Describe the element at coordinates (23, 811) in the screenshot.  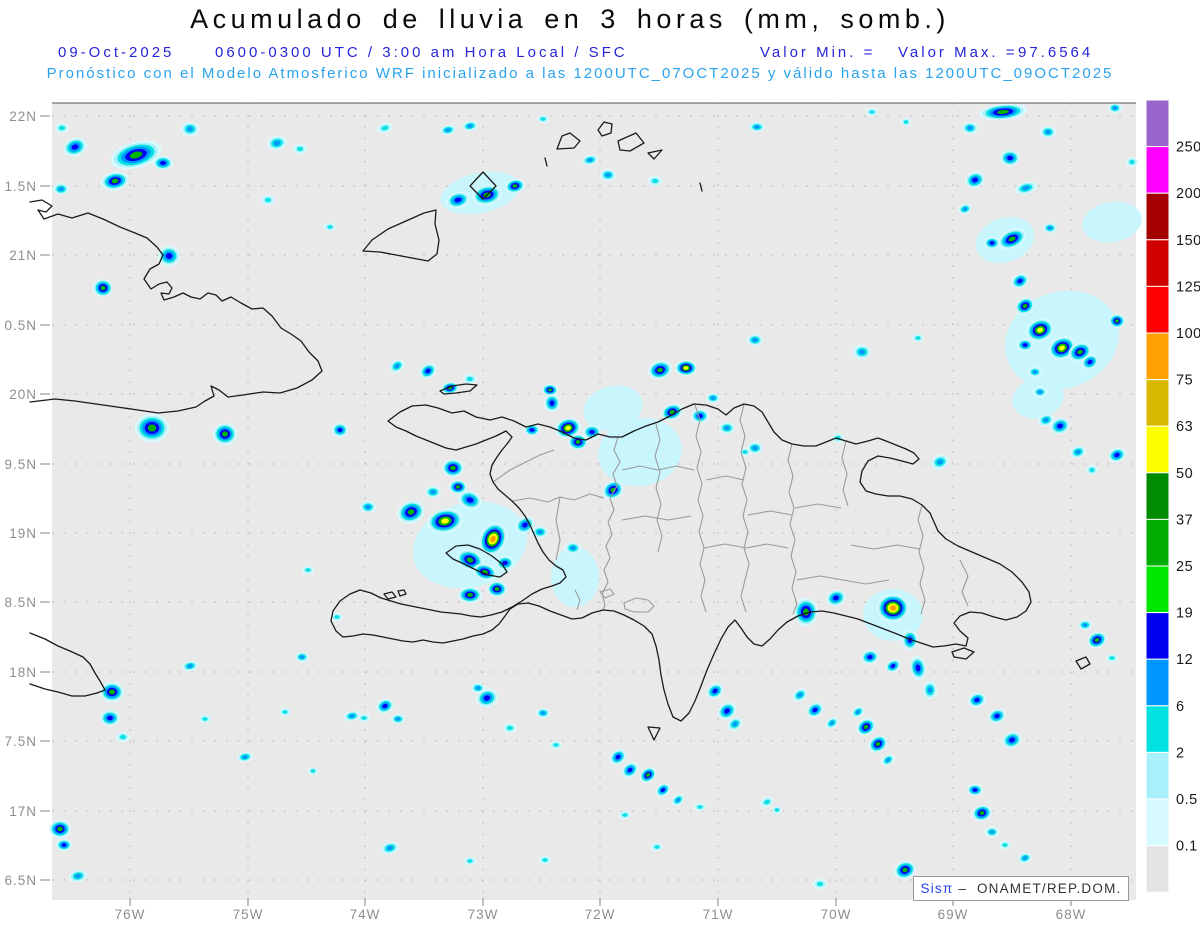
I see `lat-label: 17N` at that location.